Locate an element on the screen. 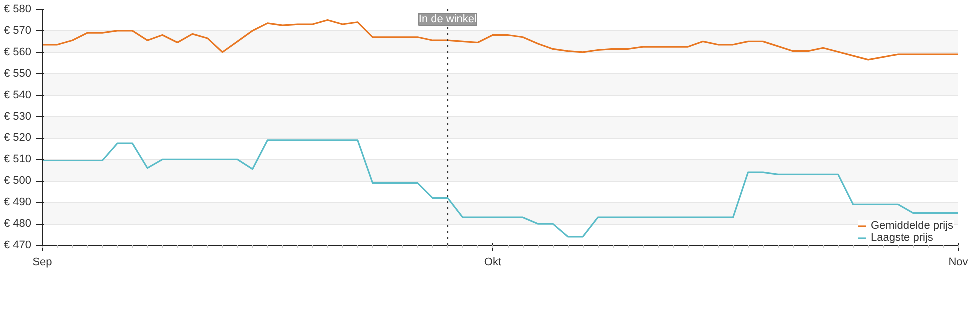 Image resolution: width=980 pixels, height=325 pixels. y-tick-label: € 530 is located at coordinates (18, 116).